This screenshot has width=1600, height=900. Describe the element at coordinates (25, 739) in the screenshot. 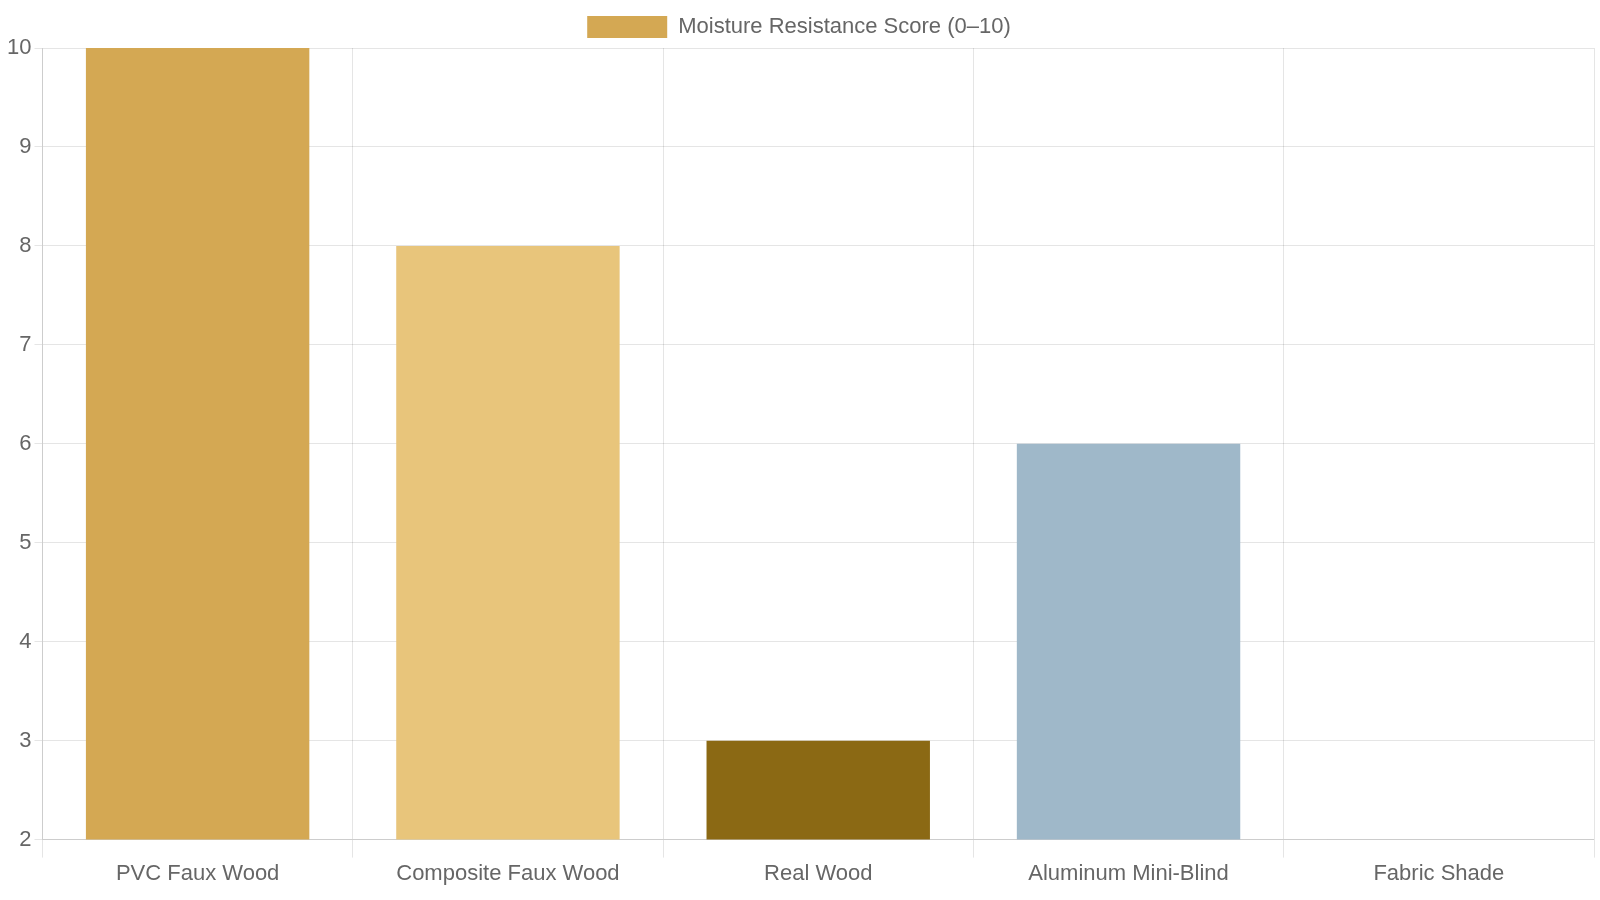

I see `y-tick-label: 3` at that location.